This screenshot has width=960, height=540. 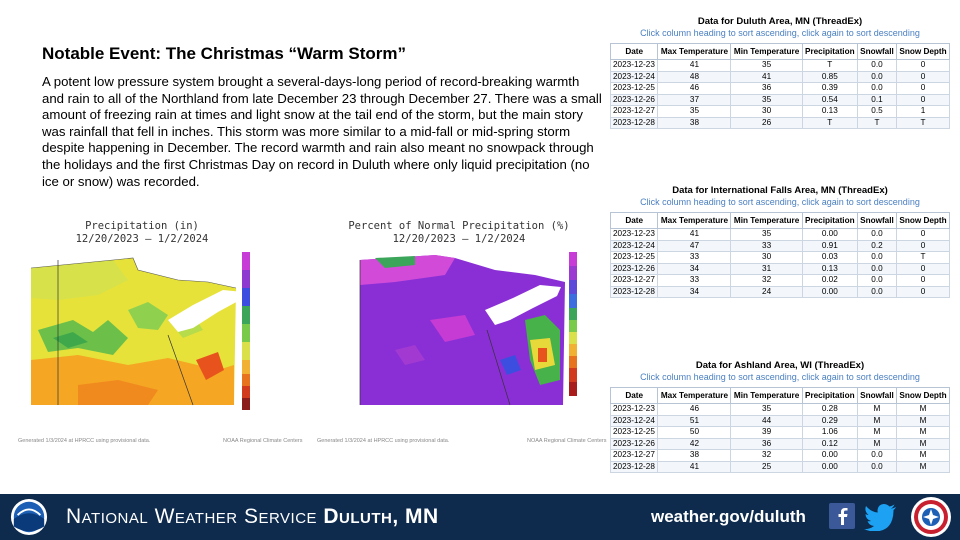 What do you see at coordinates (829, 76) in the screenshot?
I see `table-cell: 0.85` at bounding box center [829, 76].